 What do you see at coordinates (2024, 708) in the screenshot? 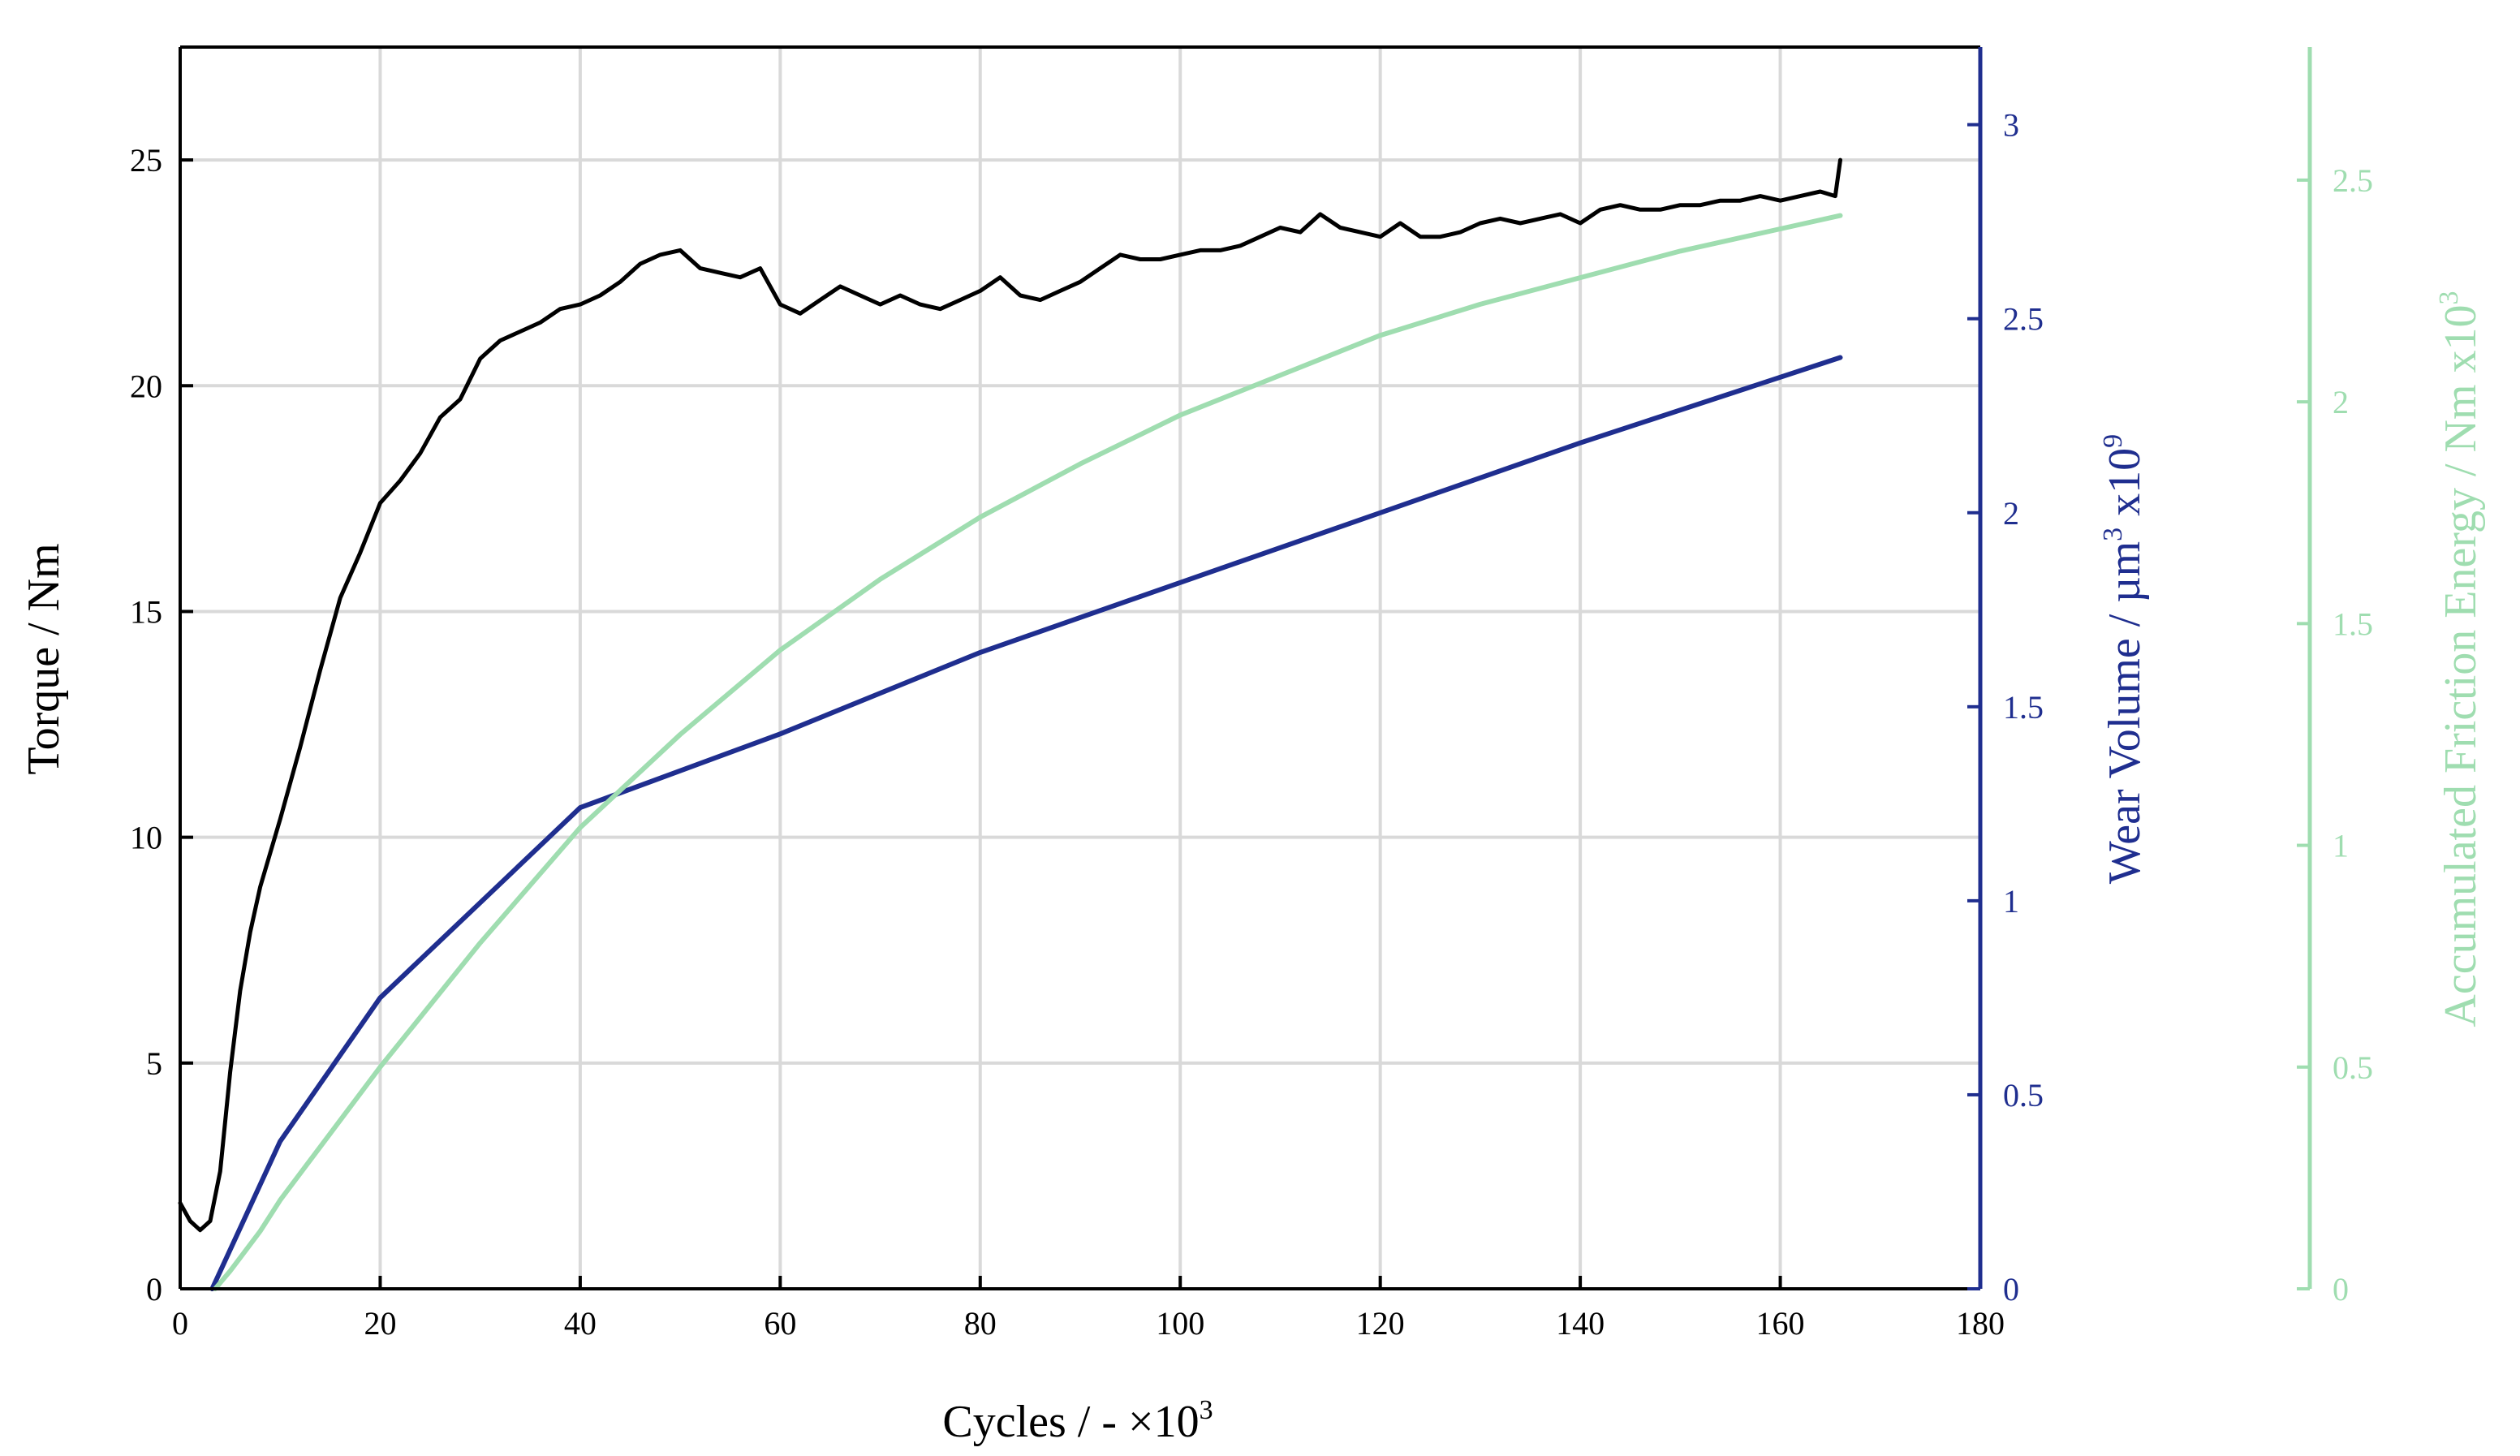
I see `right1-tick-label: 1.5` at bounding box center [2024, 708].